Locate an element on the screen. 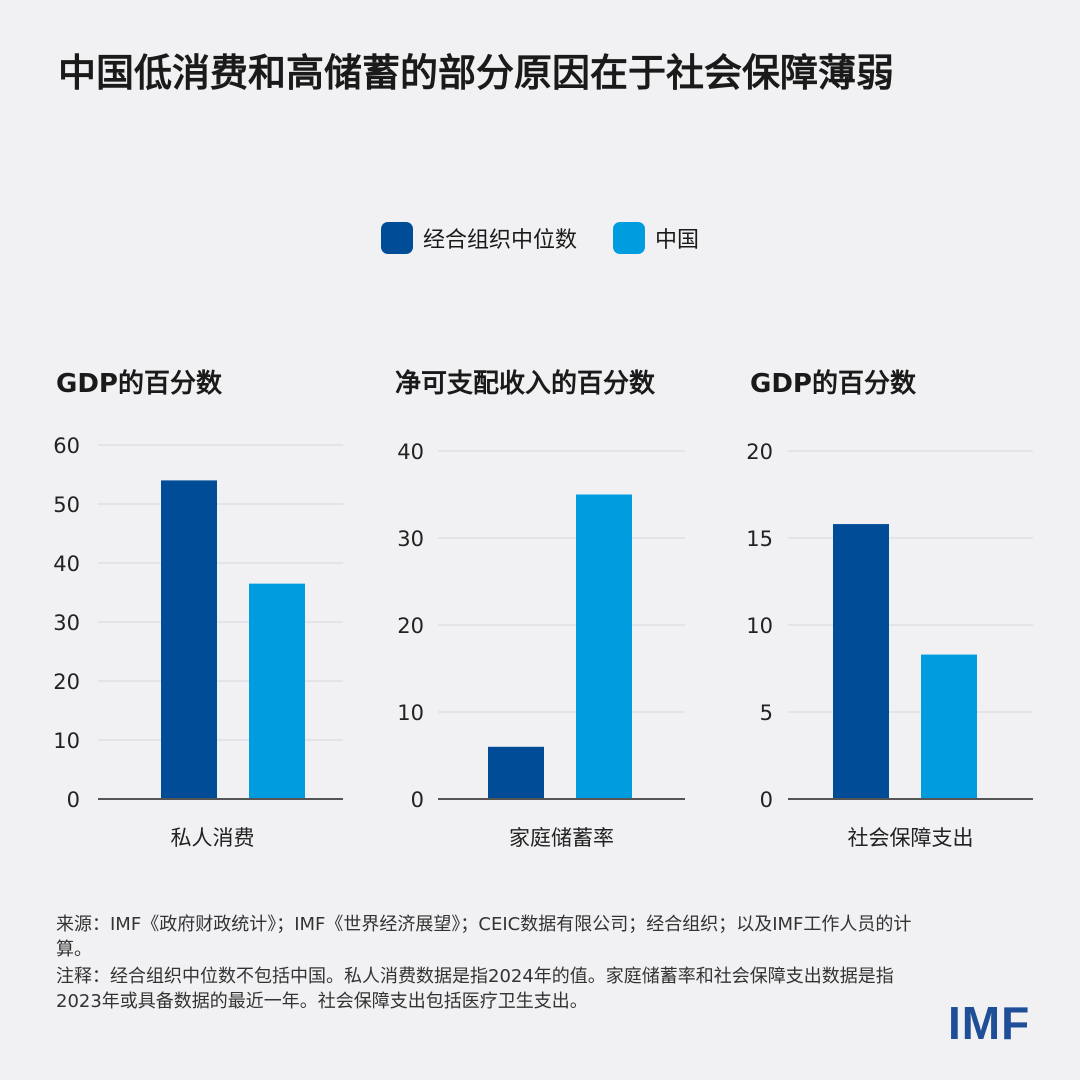  legend-swatch-oecd is located at coordinates (396, 238).